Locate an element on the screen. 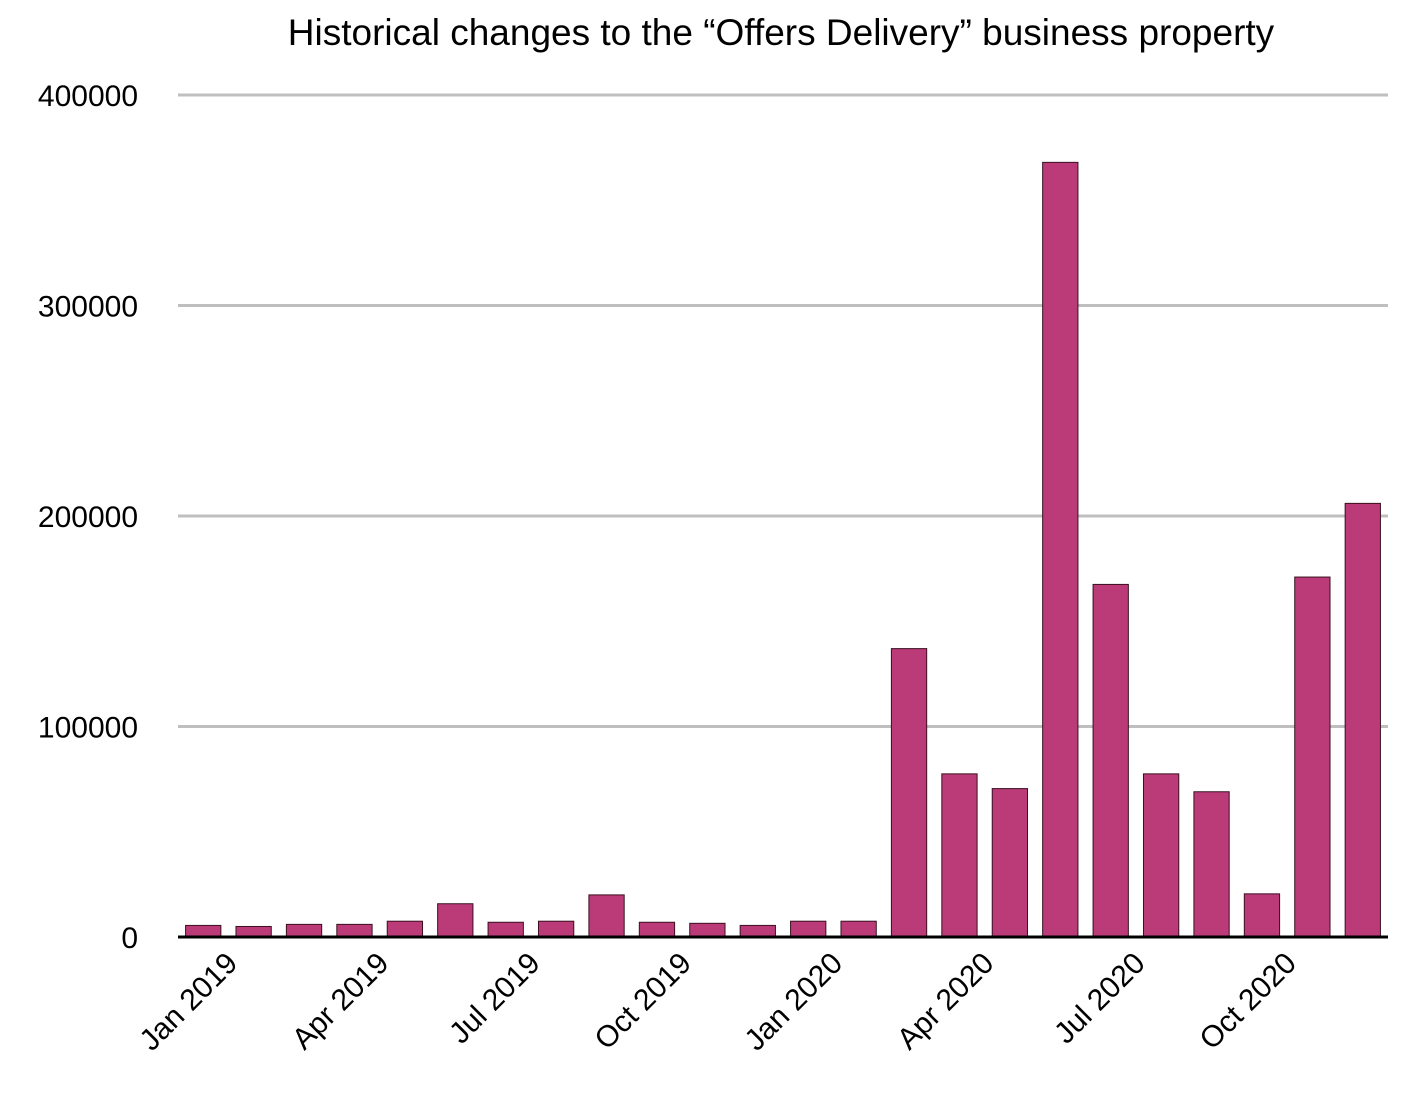 The image size is (1401, 1107). x-tick-label: Jan 2019 is located at coordinates (189, 1002).